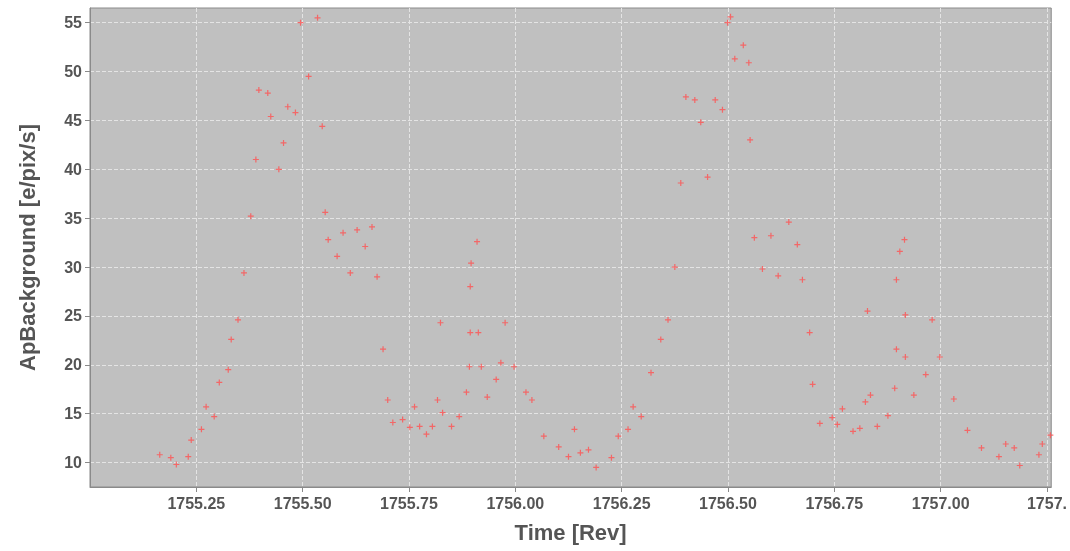  I want to click on x-tick-label: 1756.25, so click(621, 503).